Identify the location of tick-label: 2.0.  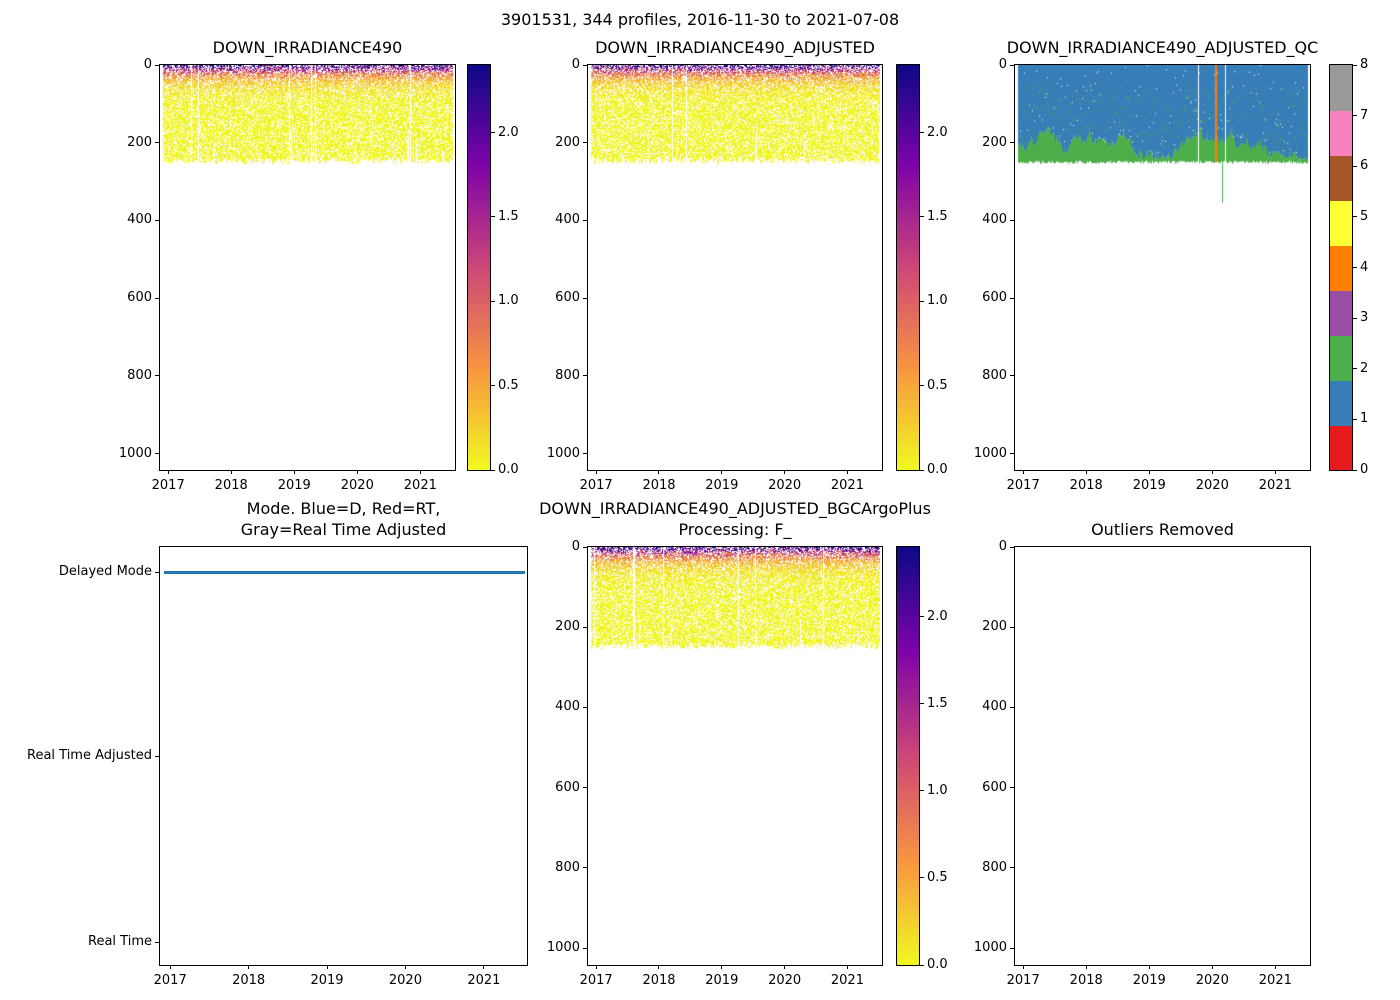
(937, 616).